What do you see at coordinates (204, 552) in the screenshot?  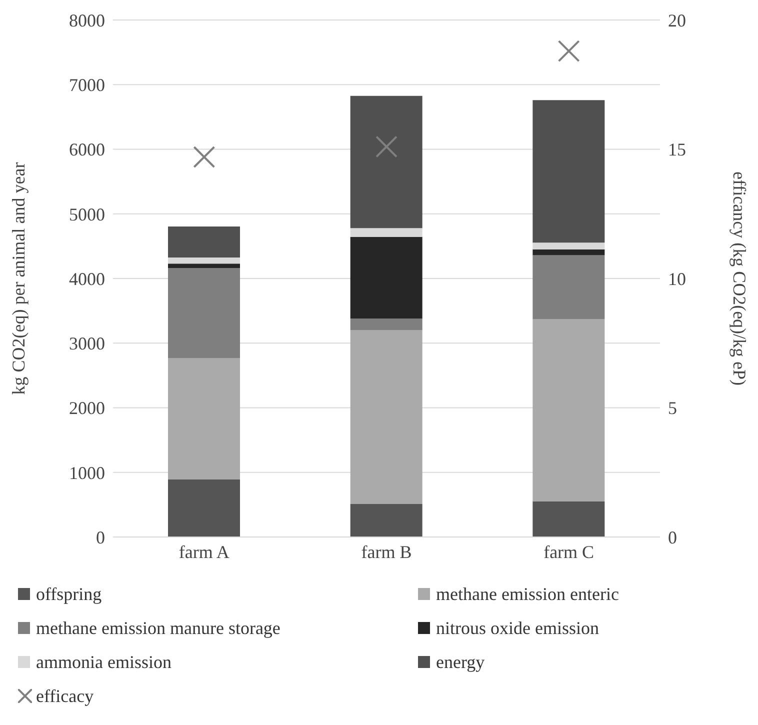 I see `x-tick-label: farm A` at bounding box center [204, 552].